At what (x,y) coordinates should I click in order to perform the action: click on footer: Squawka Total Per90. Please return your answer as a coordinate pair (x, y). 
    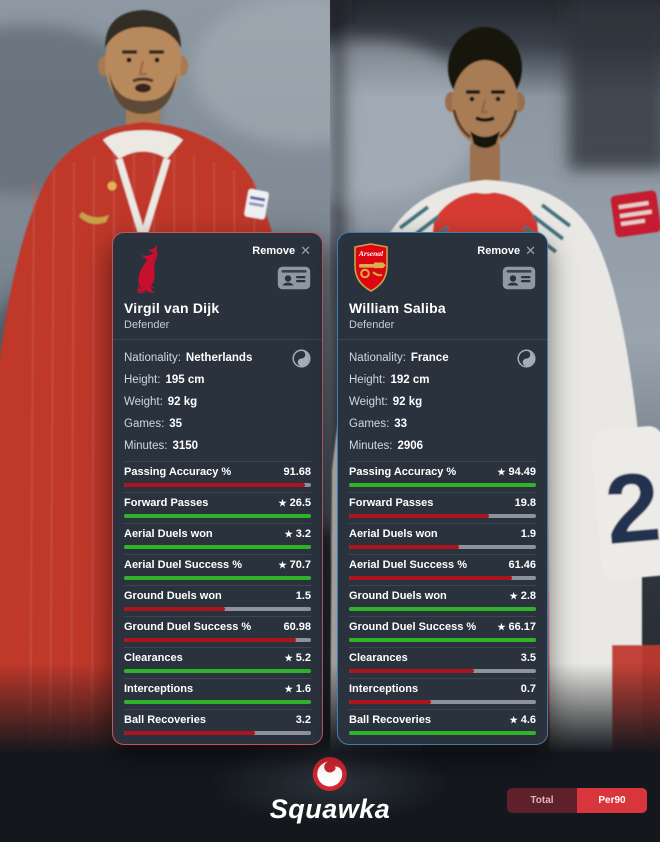
    Looking at the image, I should click on (330, 789).